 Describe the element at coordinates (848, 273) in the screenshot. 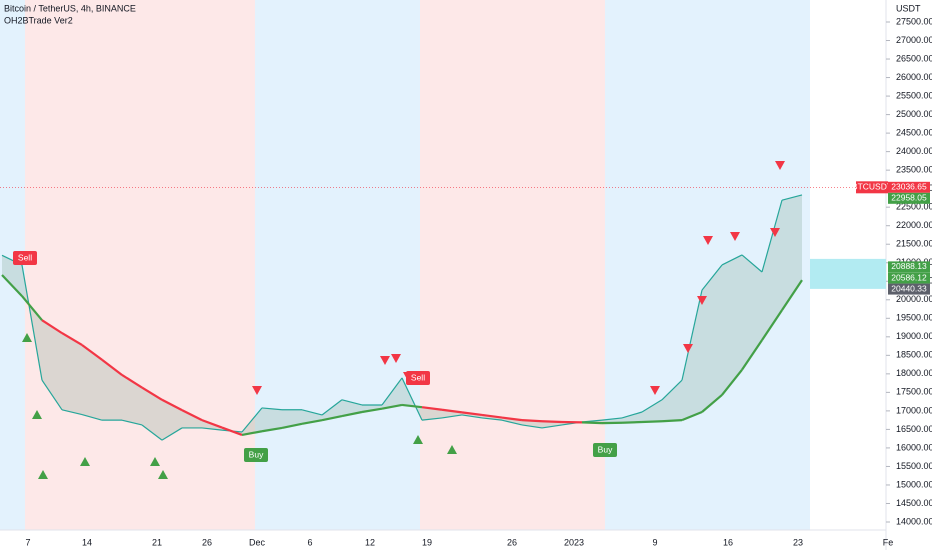

I see `zone` at that location.